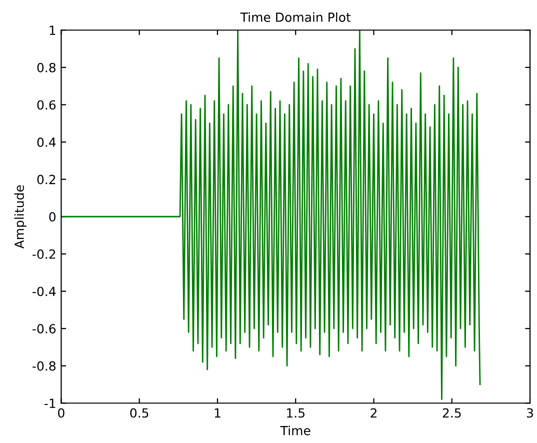  Describe the element at coordinates (52, 217) in the screenshot. I see `y-tick-label: 0` at that location.